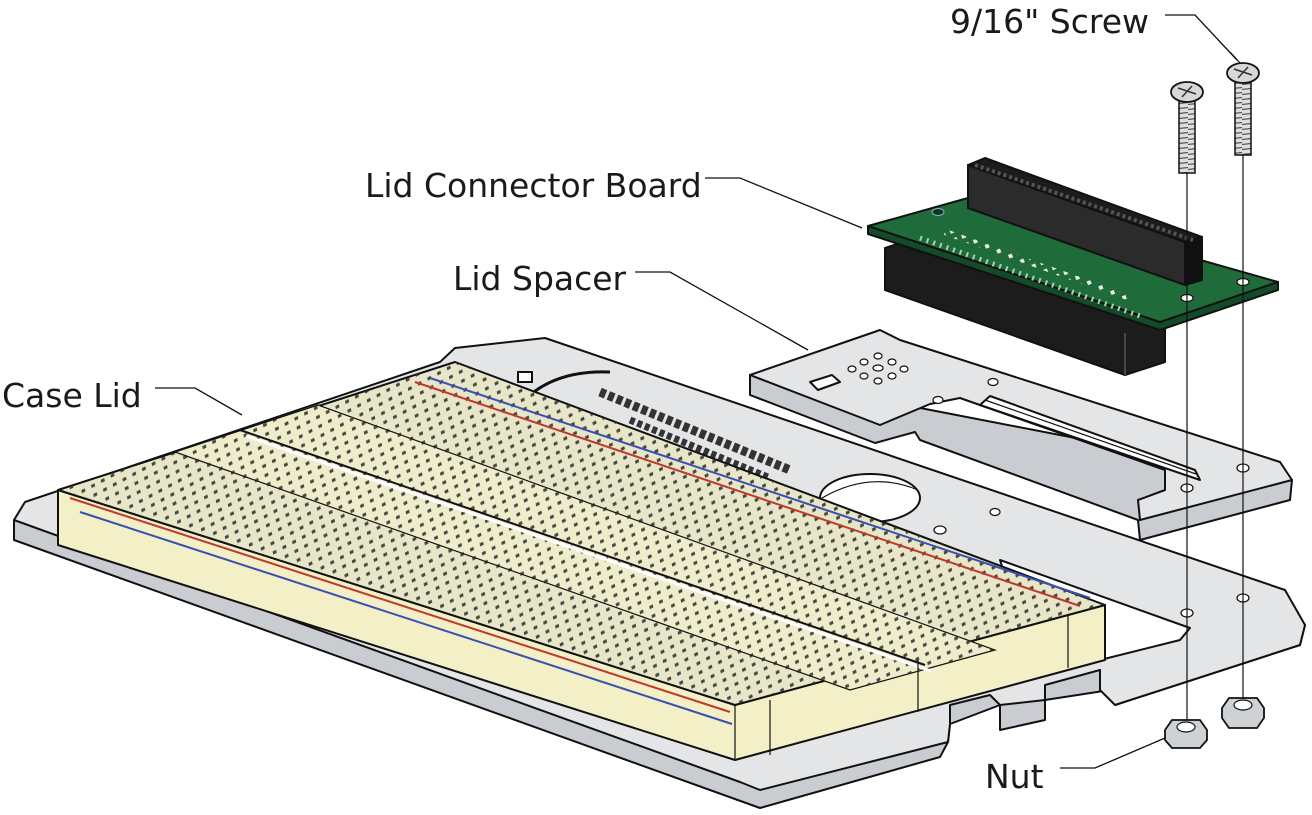 The height and width of the screenshot is (815, 1312). What do you see at coordinates (722, 311) in the screenshot?
I see `leader-spacer` at bounding box center [722, 311].